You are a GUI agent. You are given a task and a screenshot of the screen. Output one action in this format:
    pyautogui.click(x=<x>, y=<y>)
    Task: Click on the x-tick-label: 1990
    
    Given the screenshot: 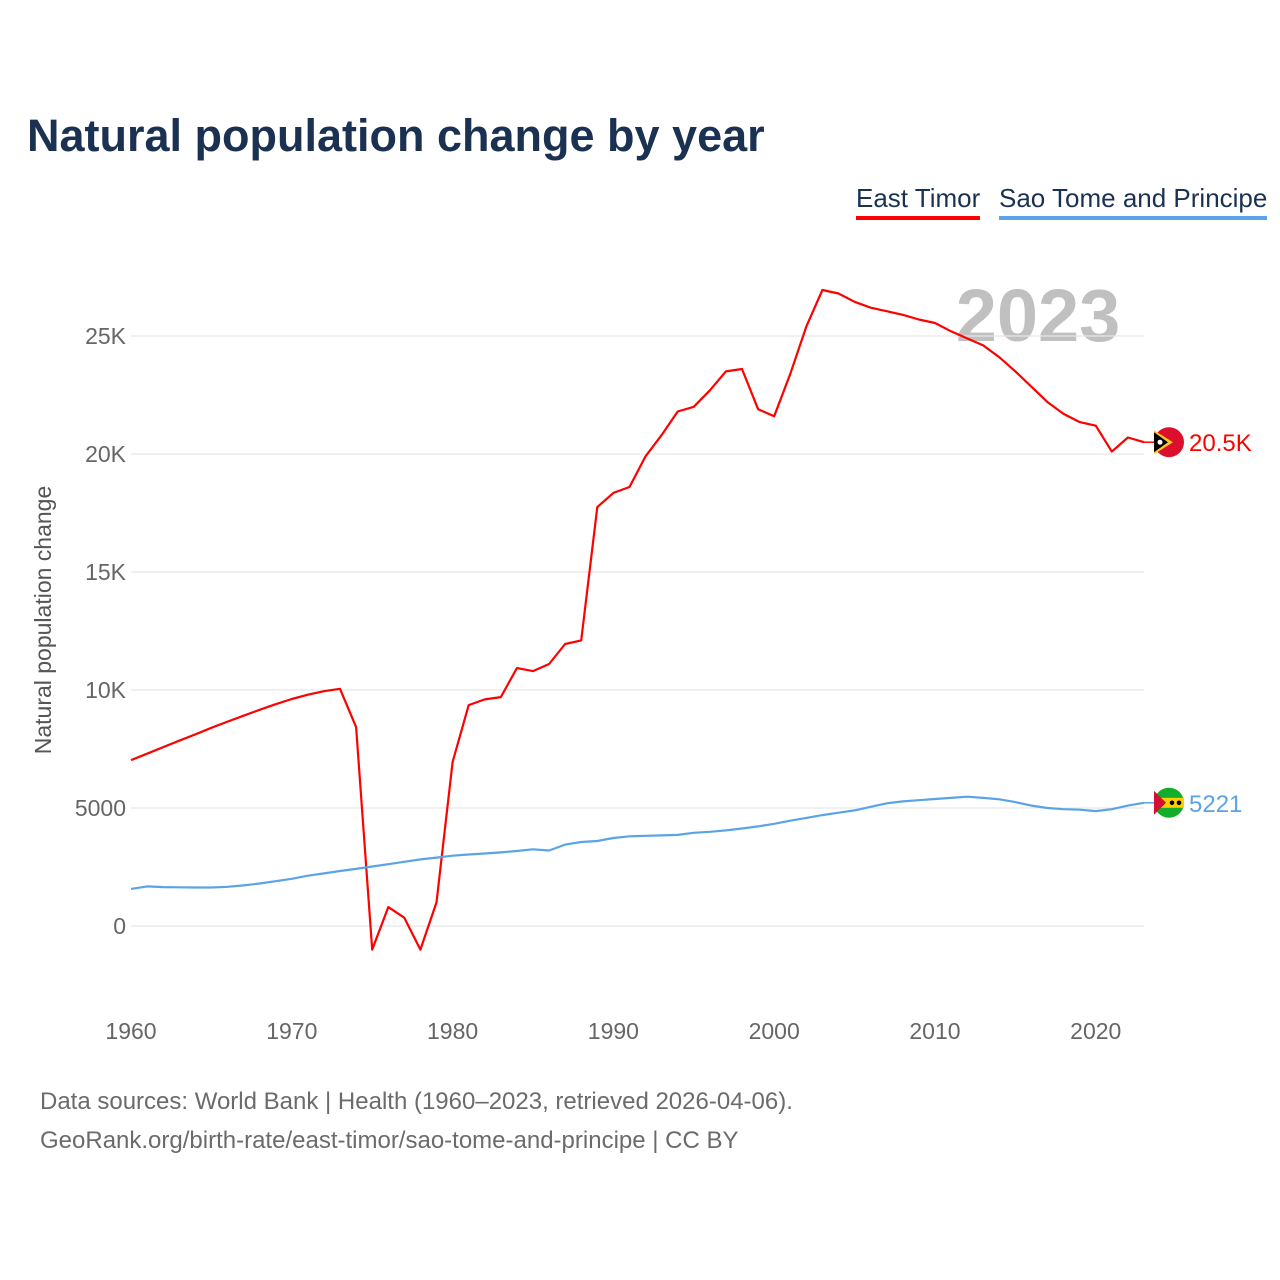 What is the action you would take?
    pyautogui.click(x=613, y=1031)
    